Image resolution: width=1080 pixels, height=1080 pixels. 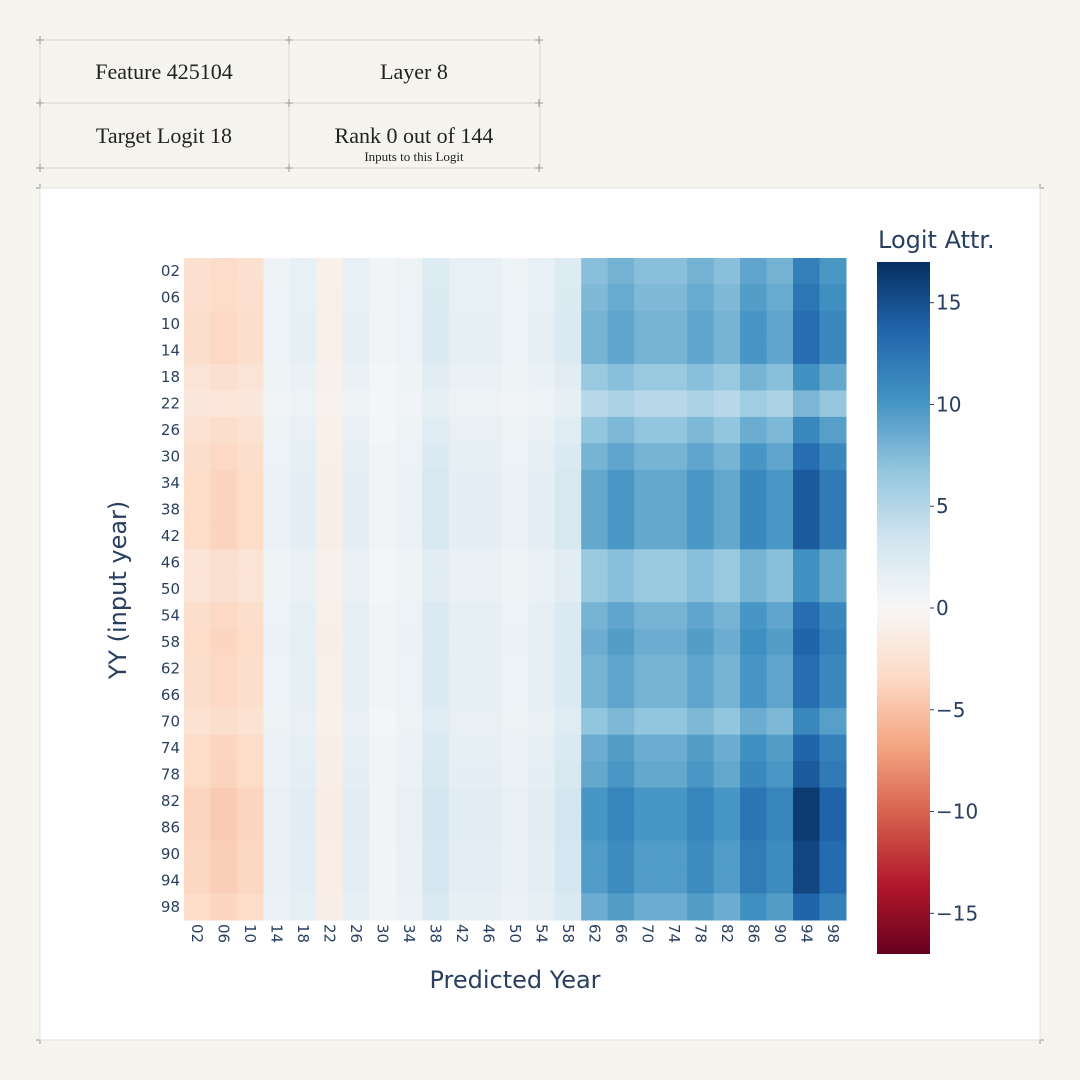 I want to click on y-tick-label: 86, so click(x=170, y=827).